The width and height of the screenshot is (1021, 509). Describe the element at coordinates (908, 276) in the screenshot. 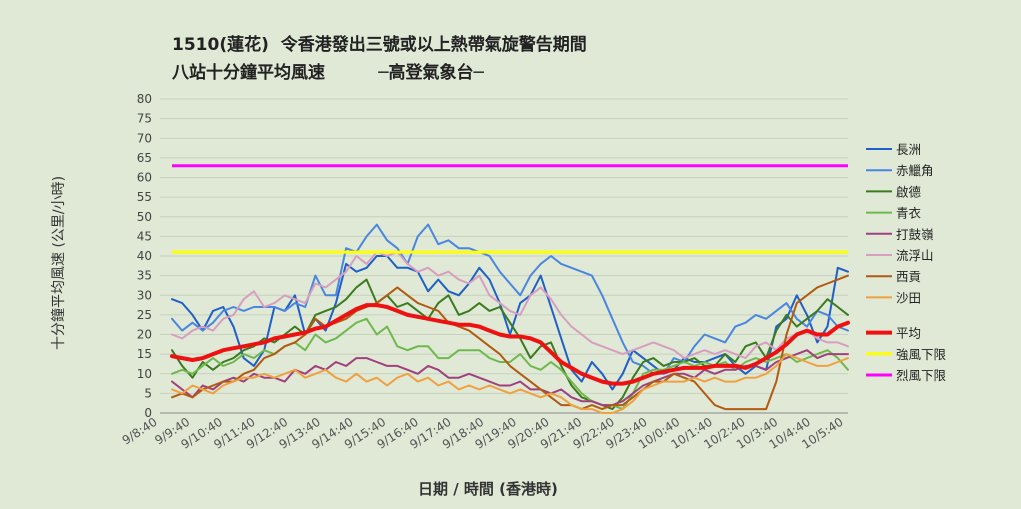

I see `legend-label: 西貢` at that location.